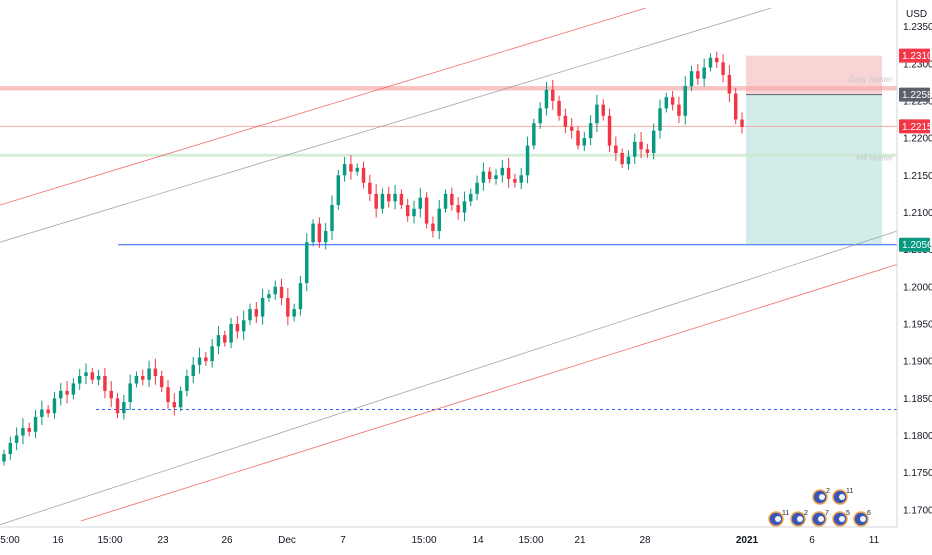 This screenshot has width=932, height=555. What do you see at coordinates (841, 518) in the screenshot?
I see `event-icon: 5` at bounding box center [841, 518].